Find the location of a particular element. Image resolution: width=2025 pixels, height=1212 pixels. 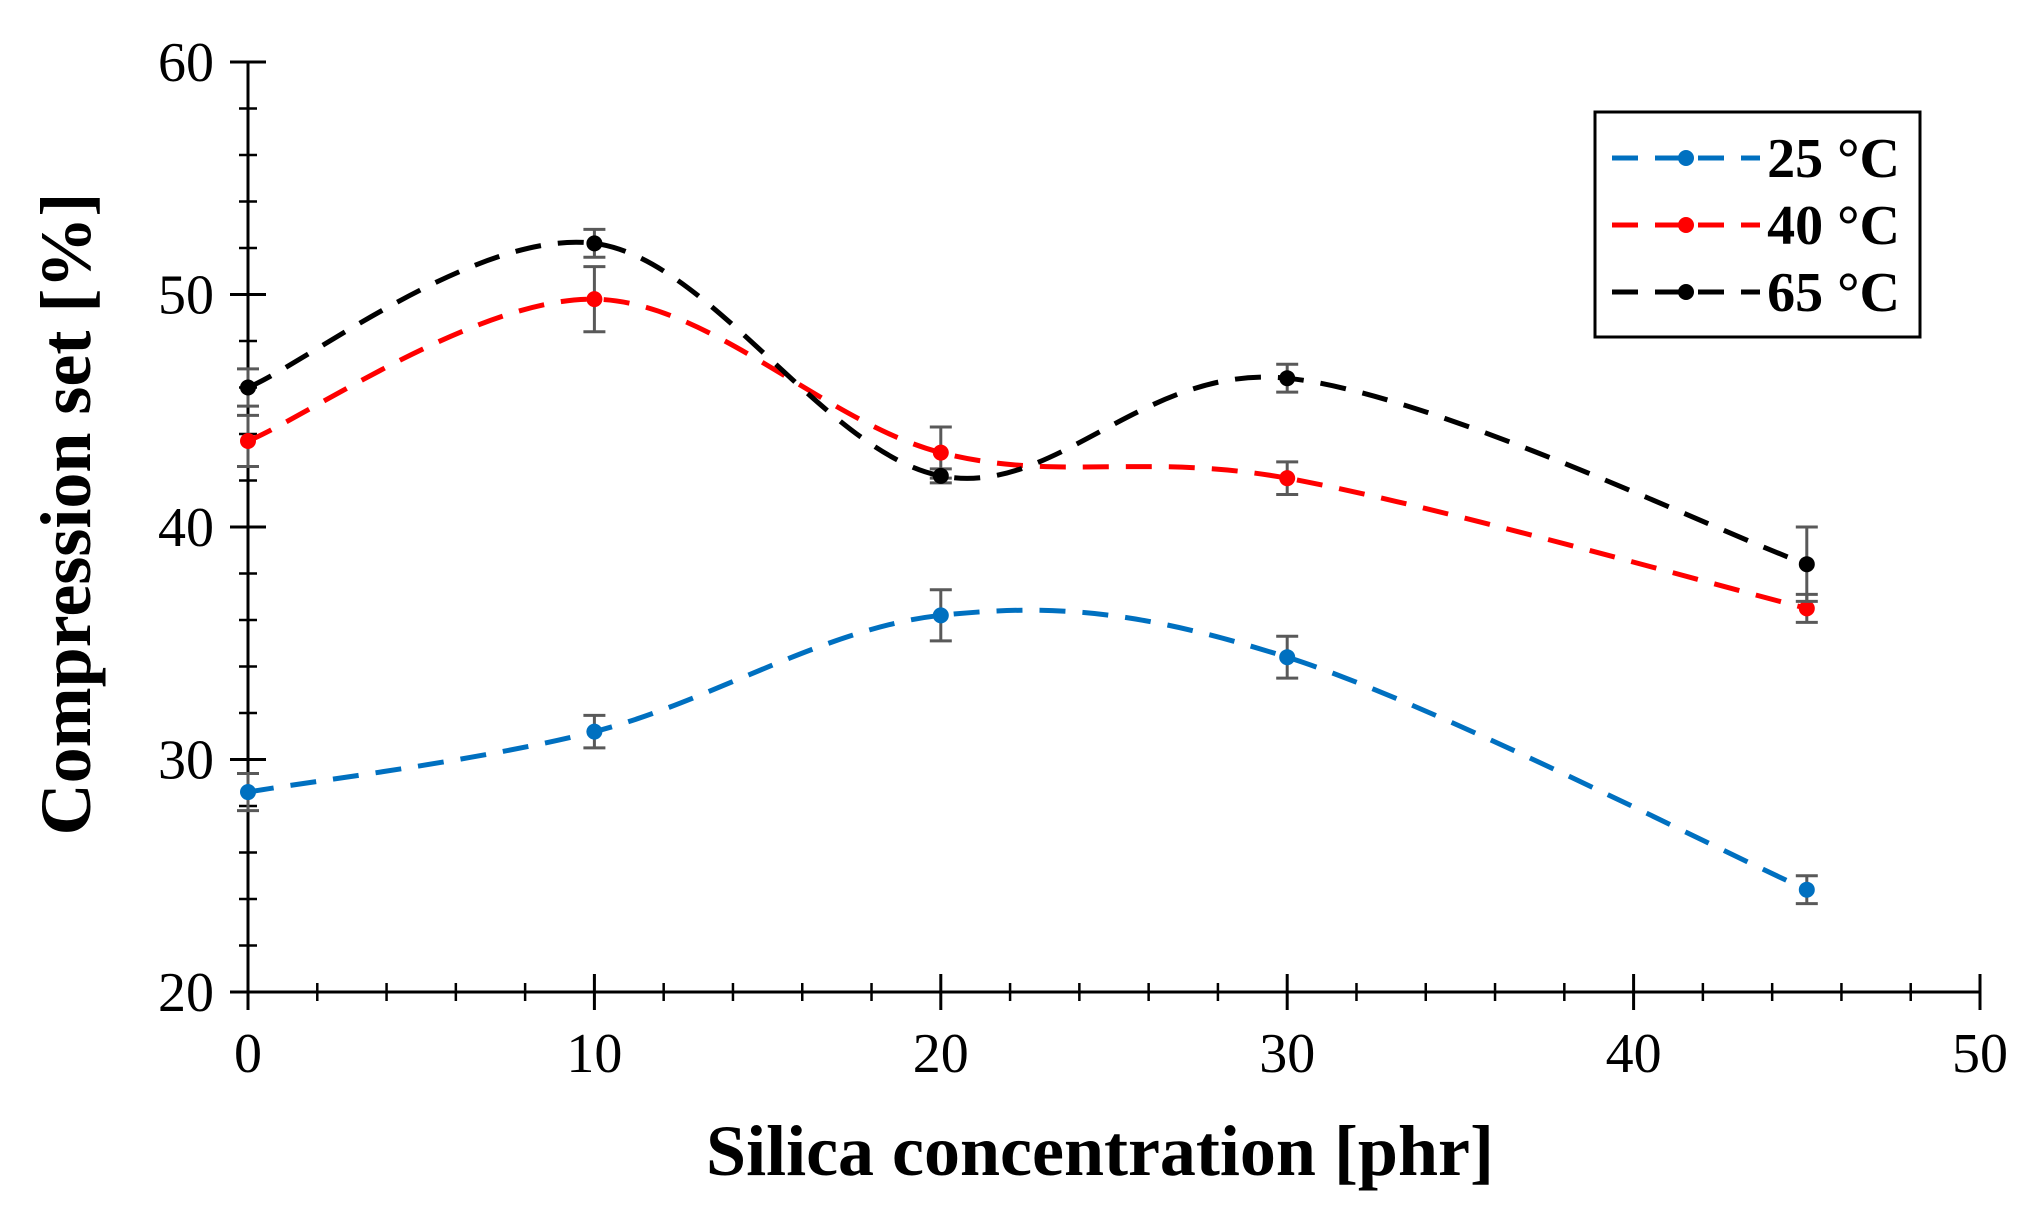

legend-item: 40 °C is located at coordinates (1756, 226).